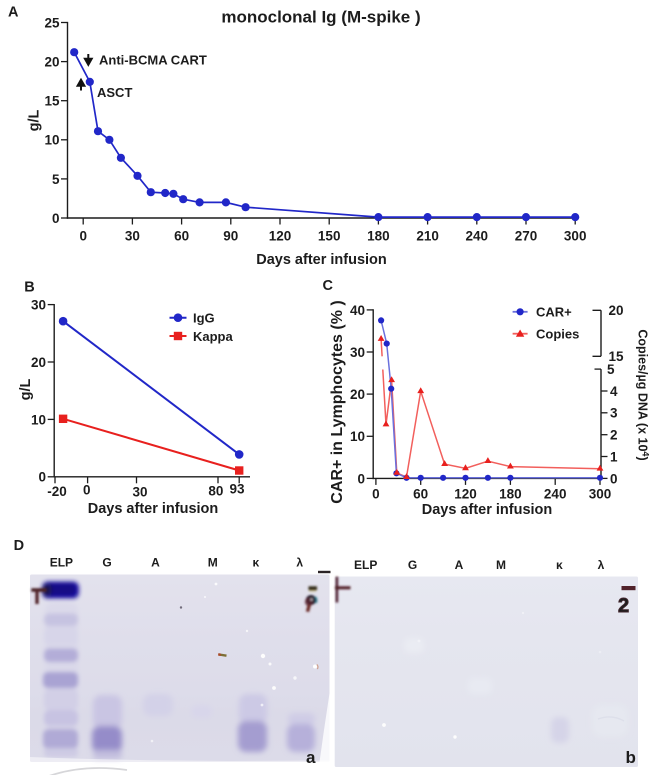  What do you see at coordinates (614, 413) in the screenshot?
I see `svg-text: 3` at bounding box center [614, 413].